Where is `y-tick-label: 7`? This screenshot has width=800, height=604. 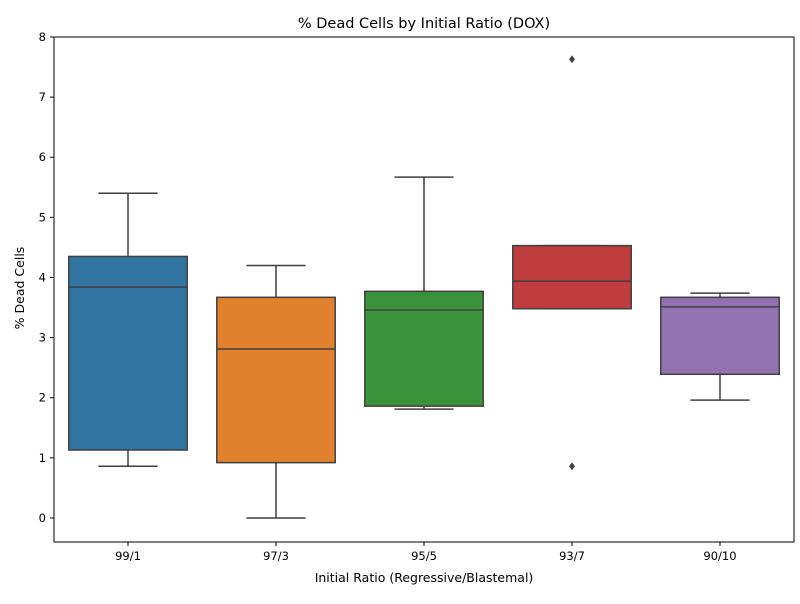
y-tick-label: 7 is located at coordinates (42, 97).